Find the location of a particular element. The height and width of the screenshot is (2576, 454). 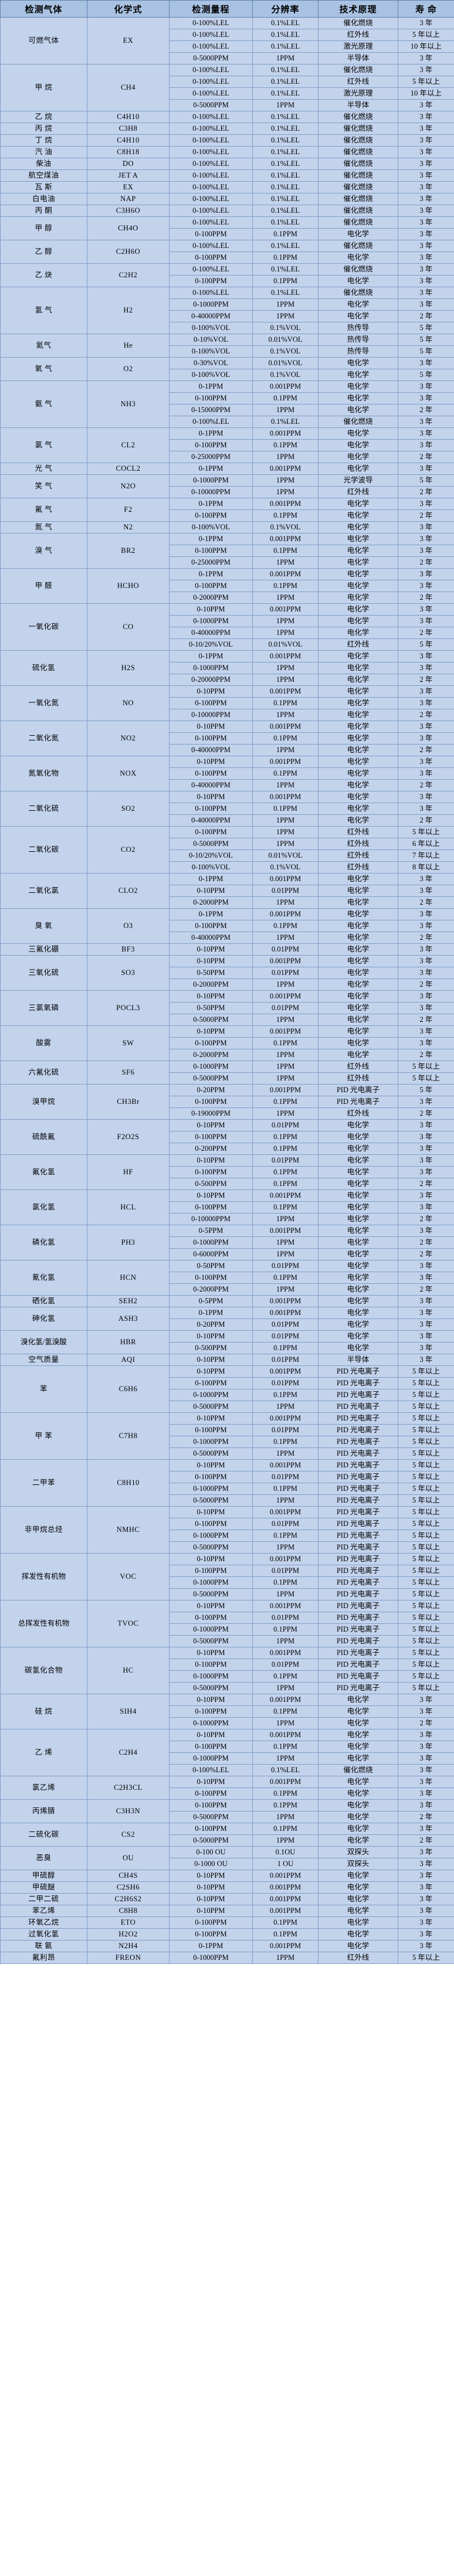

table-row: 非甲烷总烃 NMHC 0-10PPM 0.001PPM PID 光电离子 5 年以上 is located at coordinates (227, 1530).